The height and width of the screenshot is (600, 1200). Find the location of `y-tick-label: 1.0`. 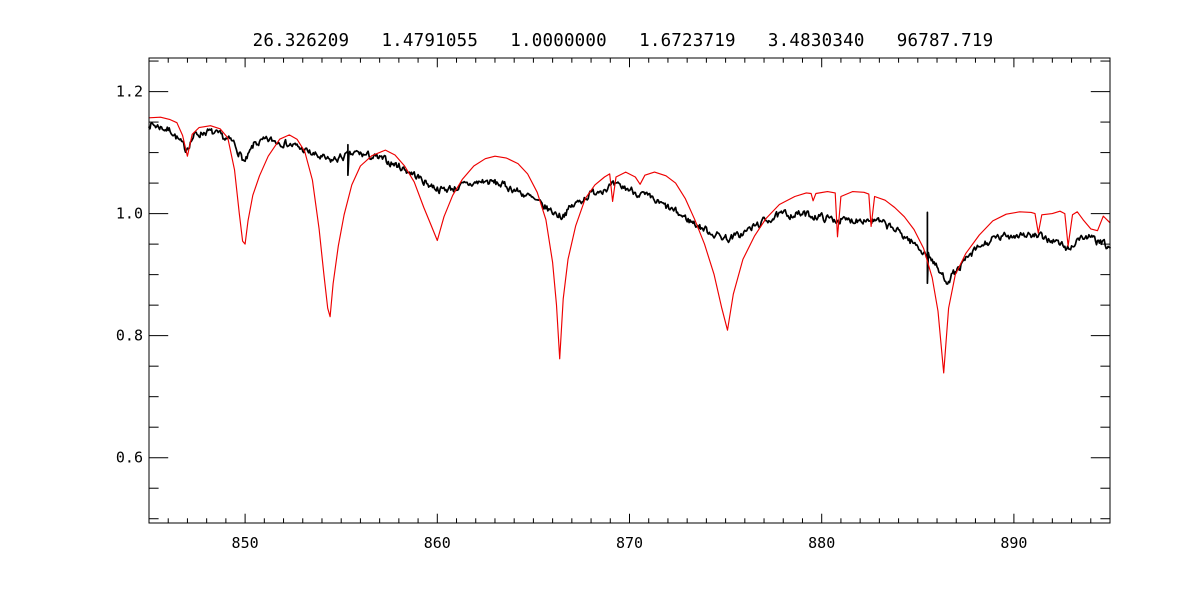

y-tick-label: 1.0 is located at coordinates (129, 214).